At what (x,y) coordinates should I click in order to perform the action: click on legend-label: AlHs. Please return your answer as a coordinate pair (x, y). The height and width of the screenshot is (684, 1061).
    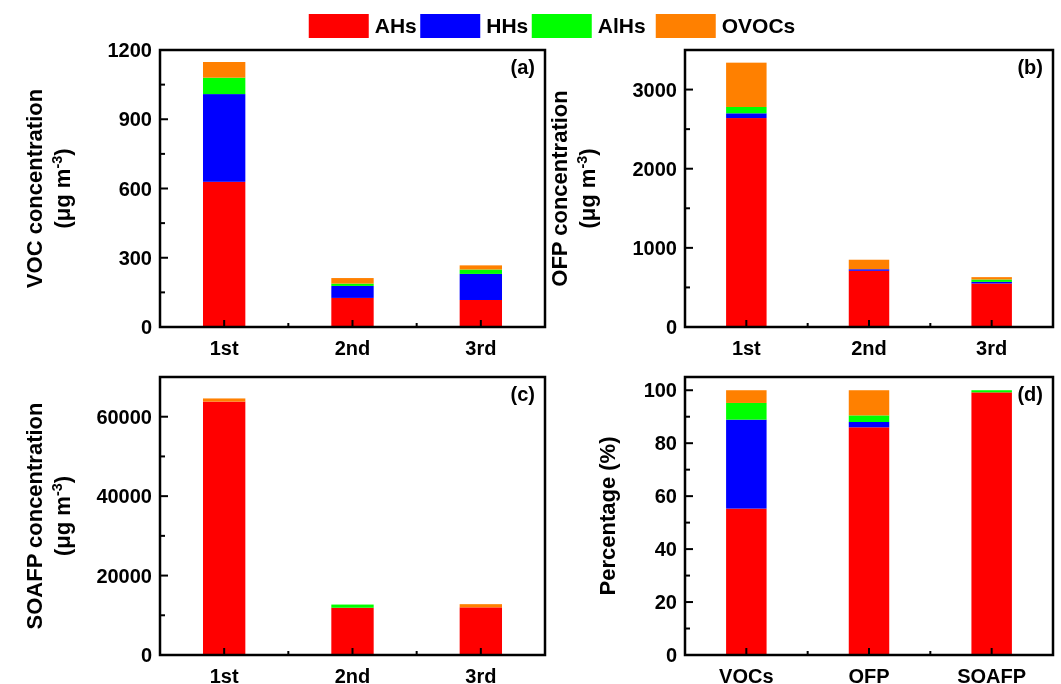
    Looking at the image, I should click on (621, 26).